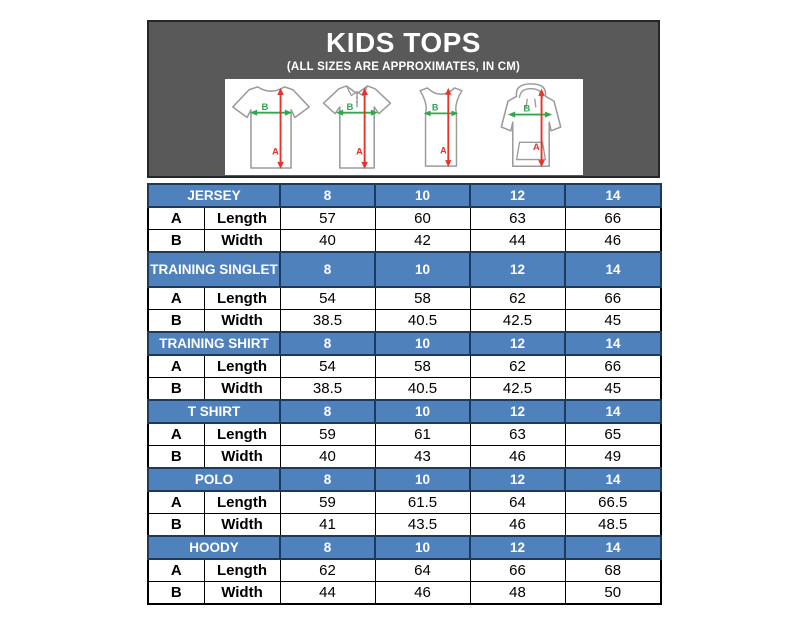 This screenshot has height=620, width=803. What do you see at coordinates (214, 547) in the screenshot?
I see `section-name: HOODY` at bounding box center [214, 547].